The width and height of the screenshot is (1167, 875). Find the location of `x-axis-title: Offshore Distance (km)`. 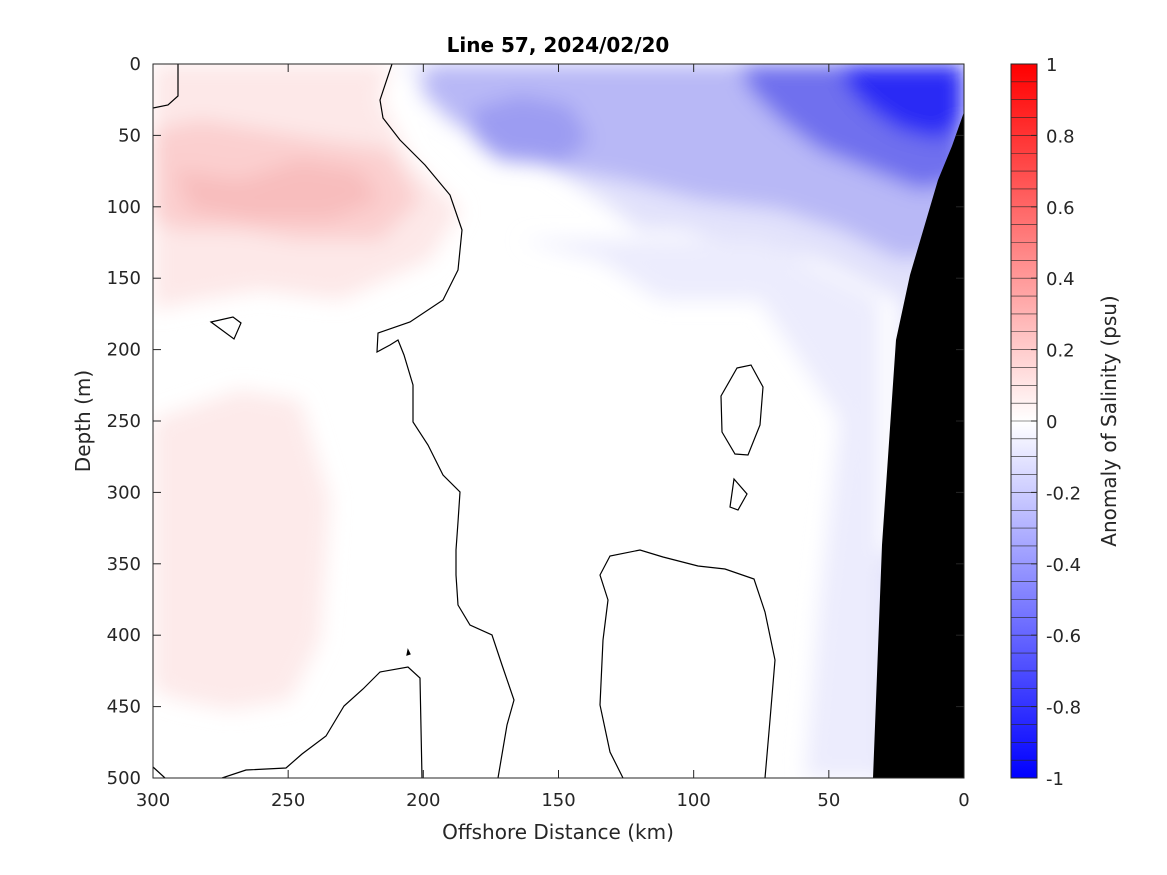

x-axis-title: Offshore Distance (km) is located at coordinates (558, 832).